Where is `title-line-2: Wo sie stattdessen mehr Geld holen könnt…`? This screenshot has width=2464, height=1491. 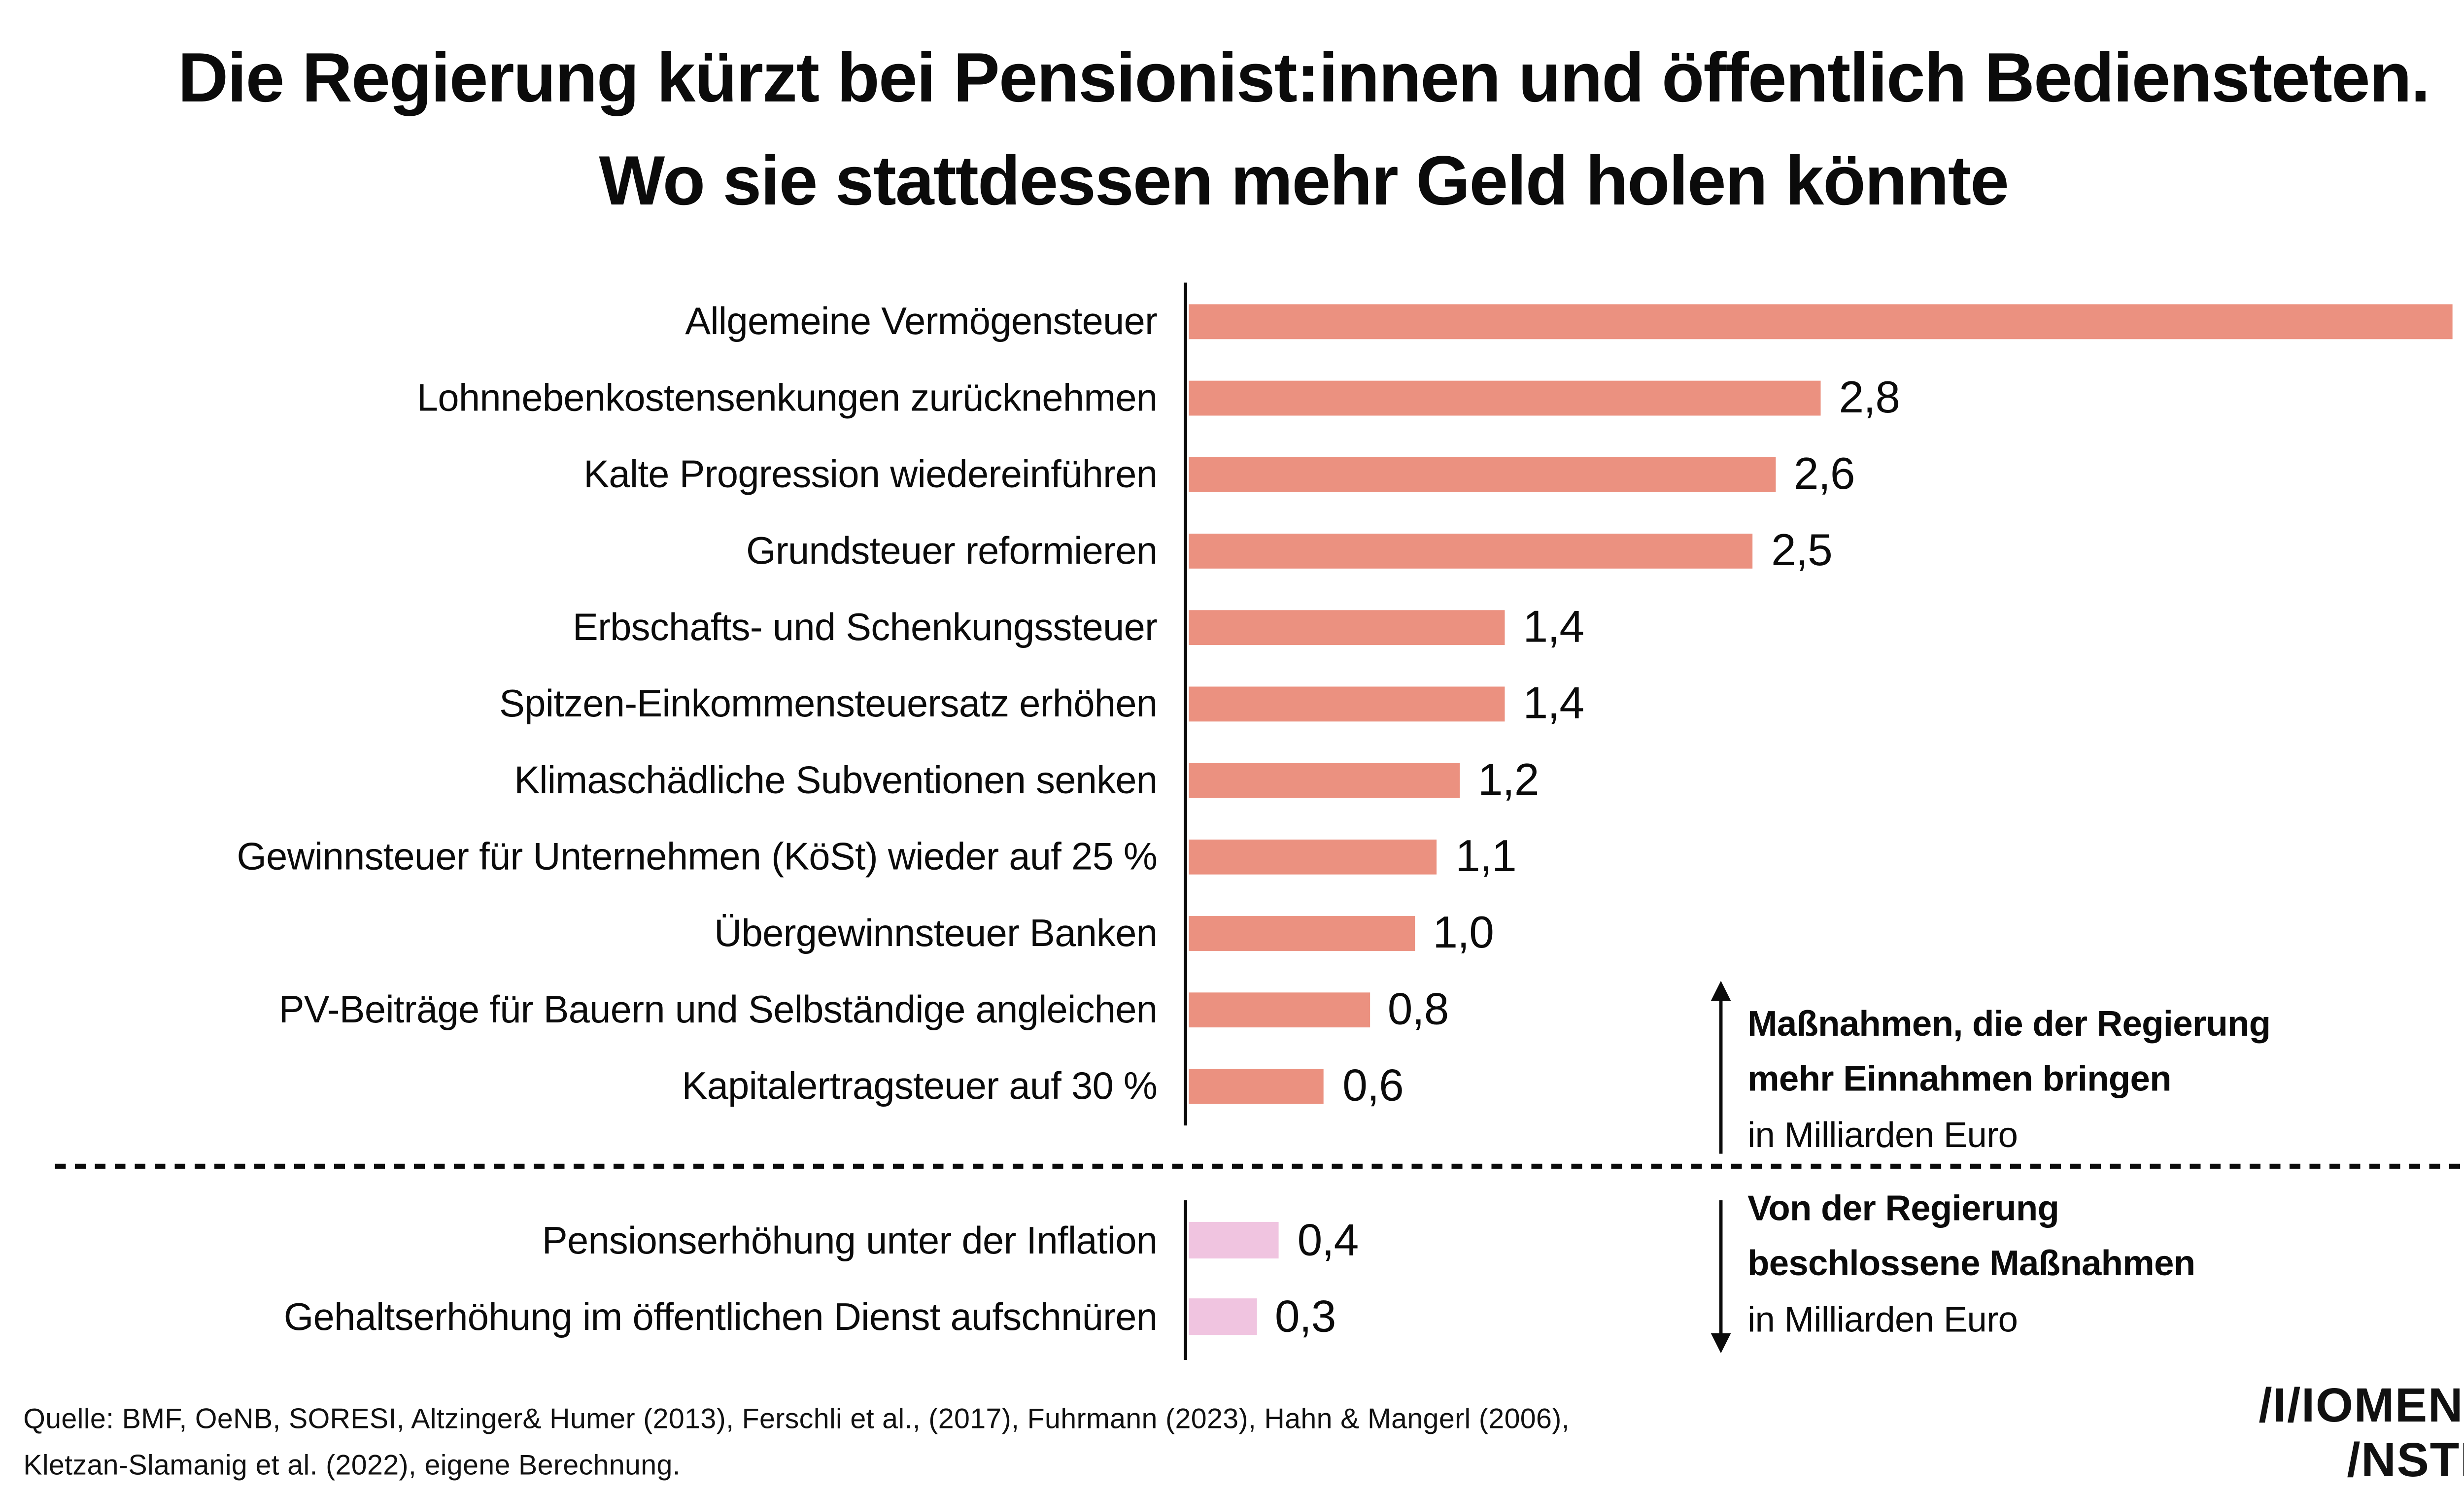
title-line-2: Wo sie stattdessen mehr Geld holen könnt… is located at coordinates (1304, 180).